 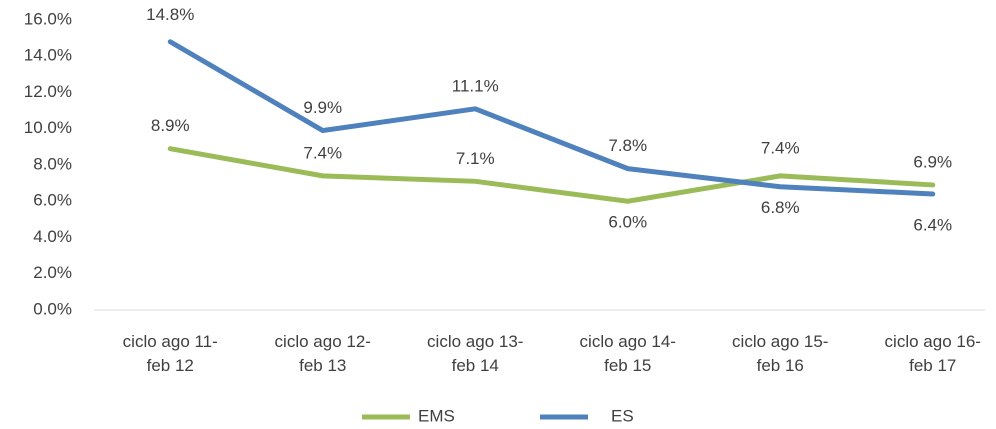 What do you see at coordinates (52, 236) in the screenshot?
I see `y-tick-label: 4.0%` at bounding box center [52, 236].